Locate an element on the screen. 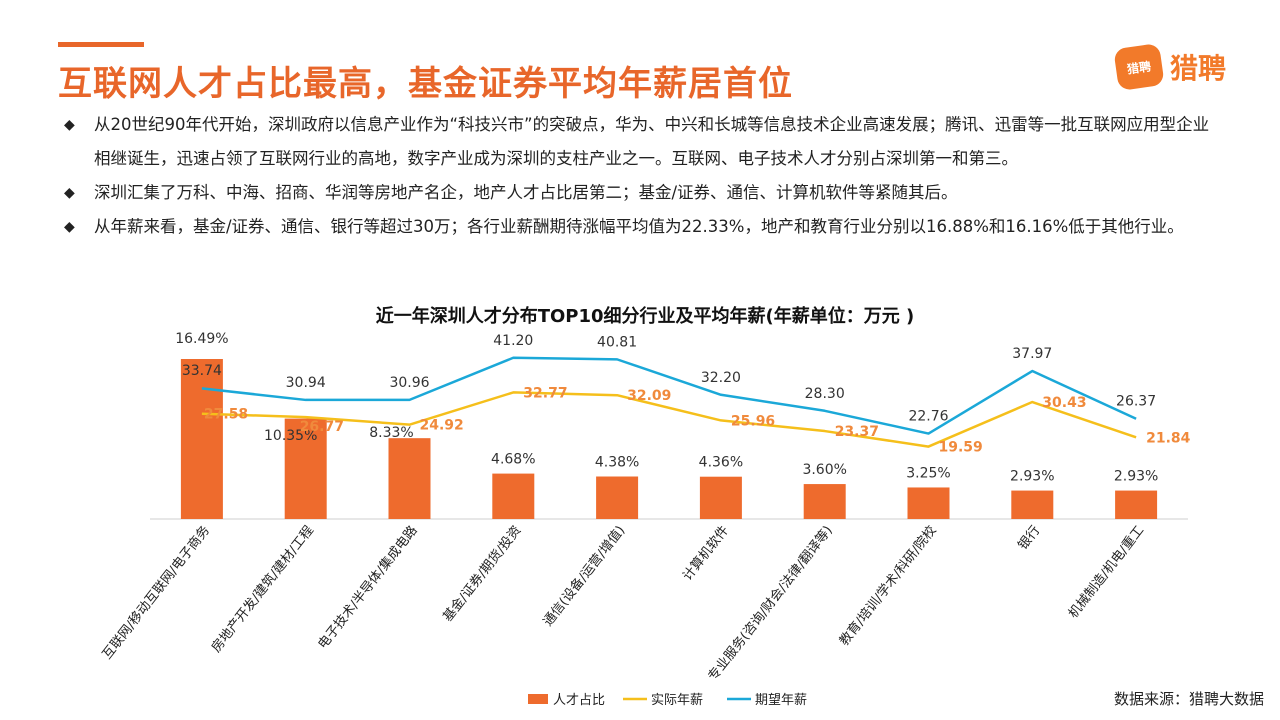 This screenshot has height=720, width=1280. bar-data-label: 3.60% is located at coordinates (824, 470).